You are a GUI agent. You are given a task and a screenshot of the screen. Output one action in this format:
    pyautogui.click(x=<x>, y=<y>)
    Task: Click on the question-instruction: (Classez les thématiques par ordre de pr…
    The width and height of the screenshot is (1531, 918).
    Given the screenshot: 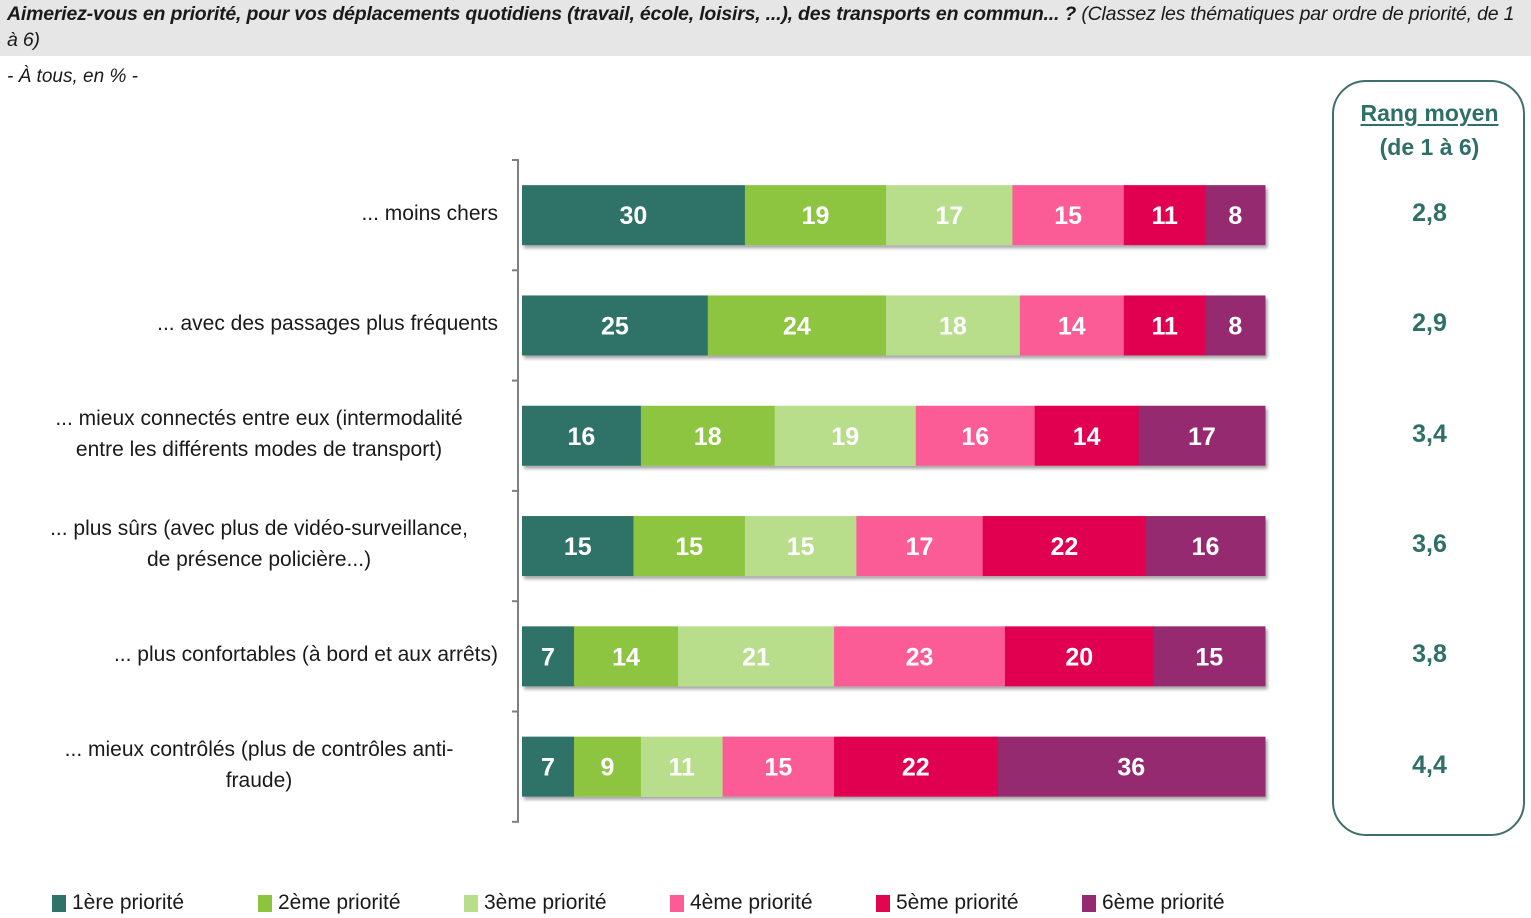 What is the action you would take?
    pyautogui.click(x=761, y=27)
    